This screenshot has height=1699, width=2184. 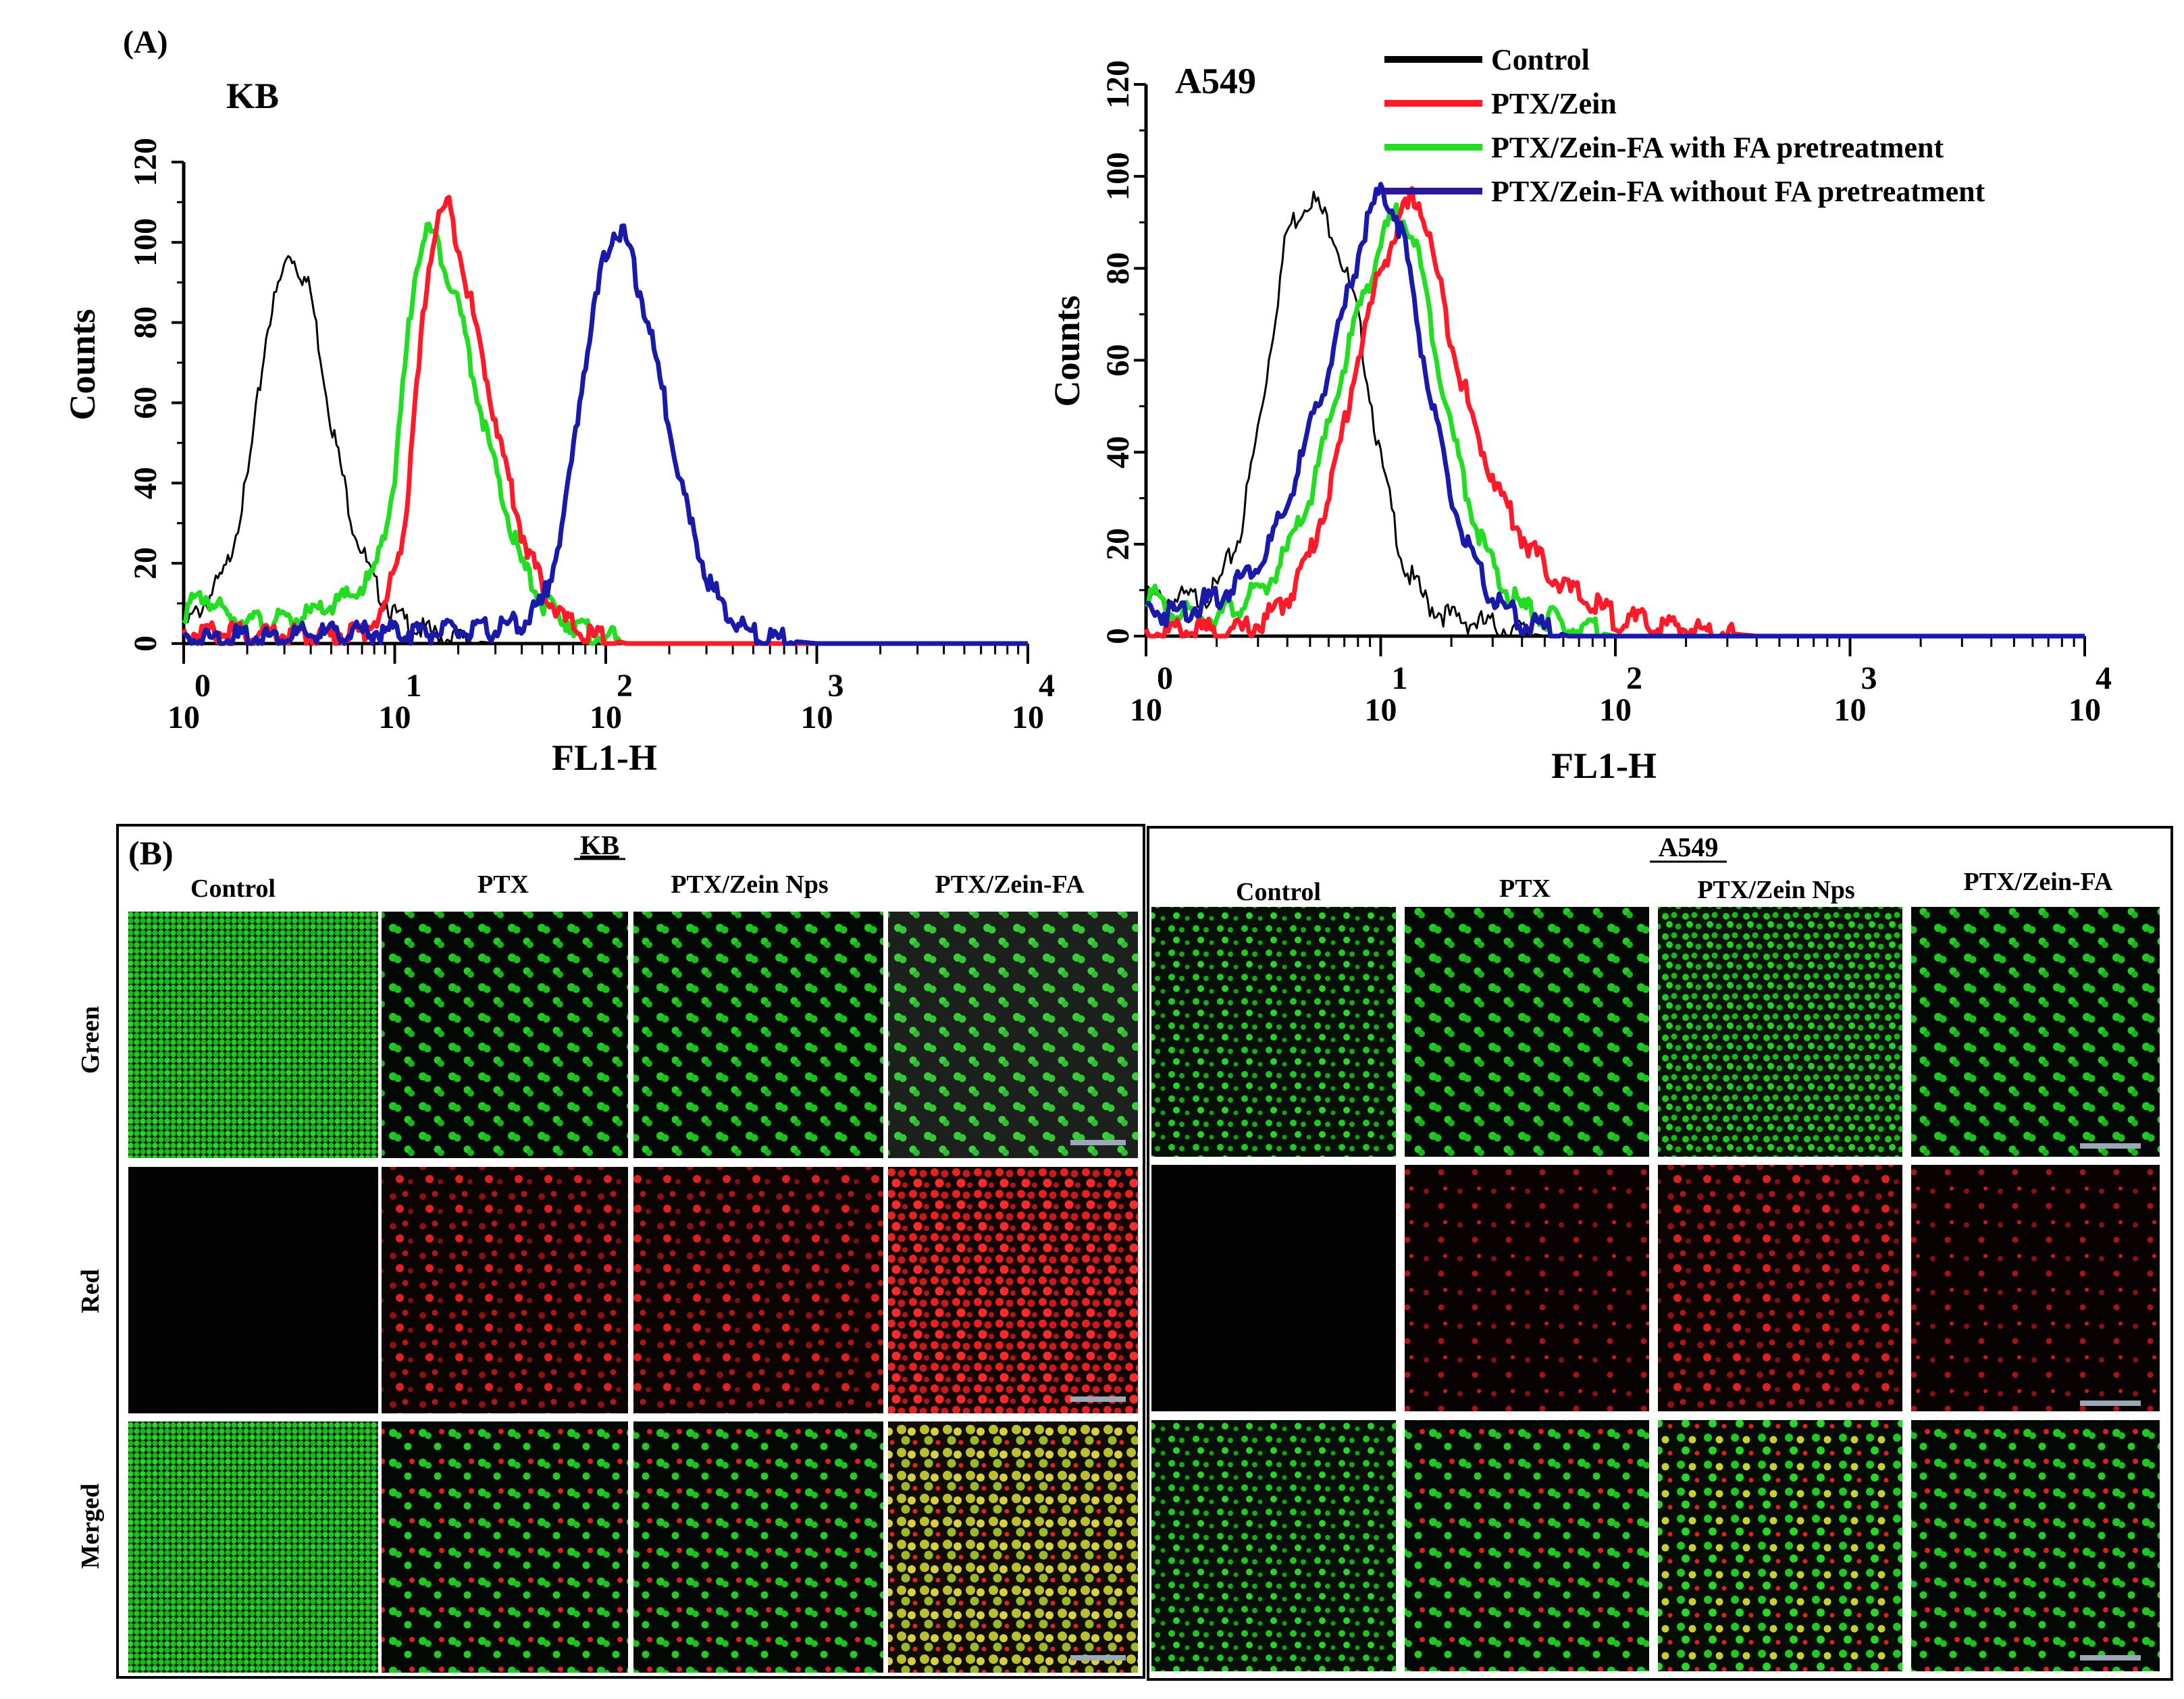 I want to click on chart-kb-series-ptx-zein-fa-without-fa-pretreatment, so click(x=605, y=434).